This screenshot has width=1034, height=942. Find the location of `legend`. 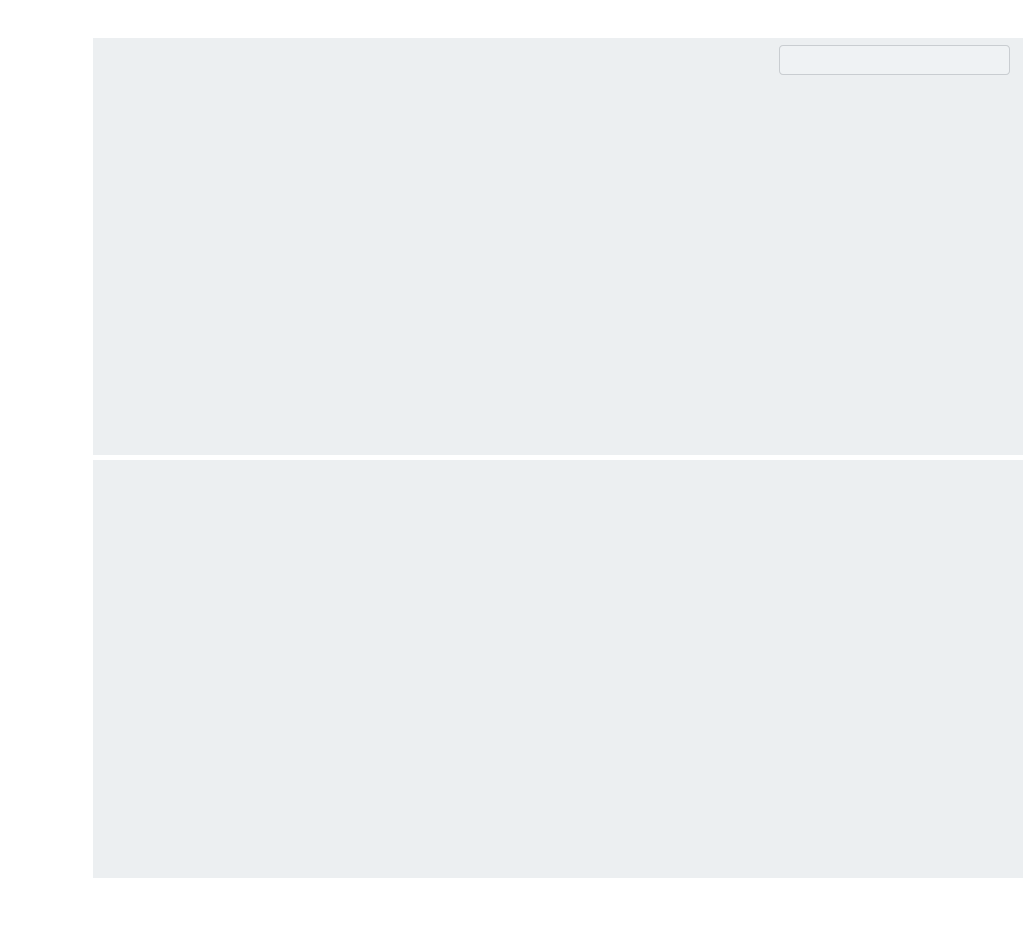

legend is located at coordinates (894, 60).